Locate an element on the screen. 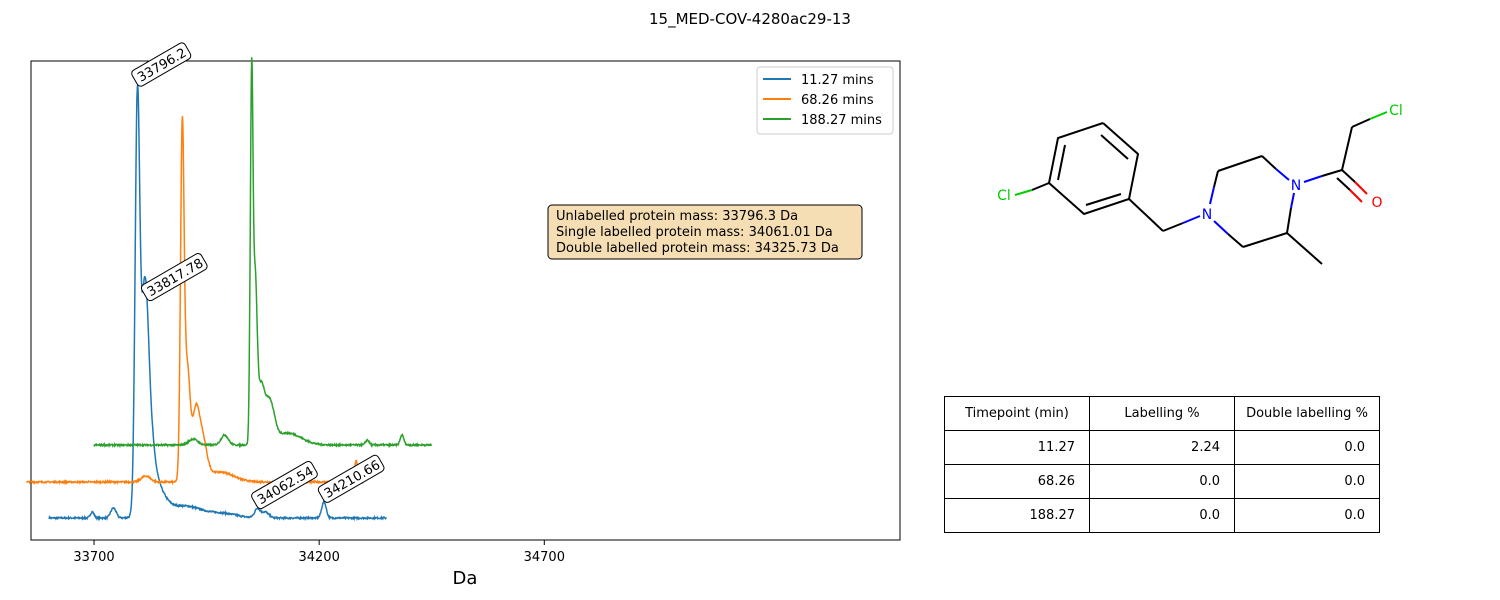  table-cell: 2.24 is located at coordinates (1162, 447).